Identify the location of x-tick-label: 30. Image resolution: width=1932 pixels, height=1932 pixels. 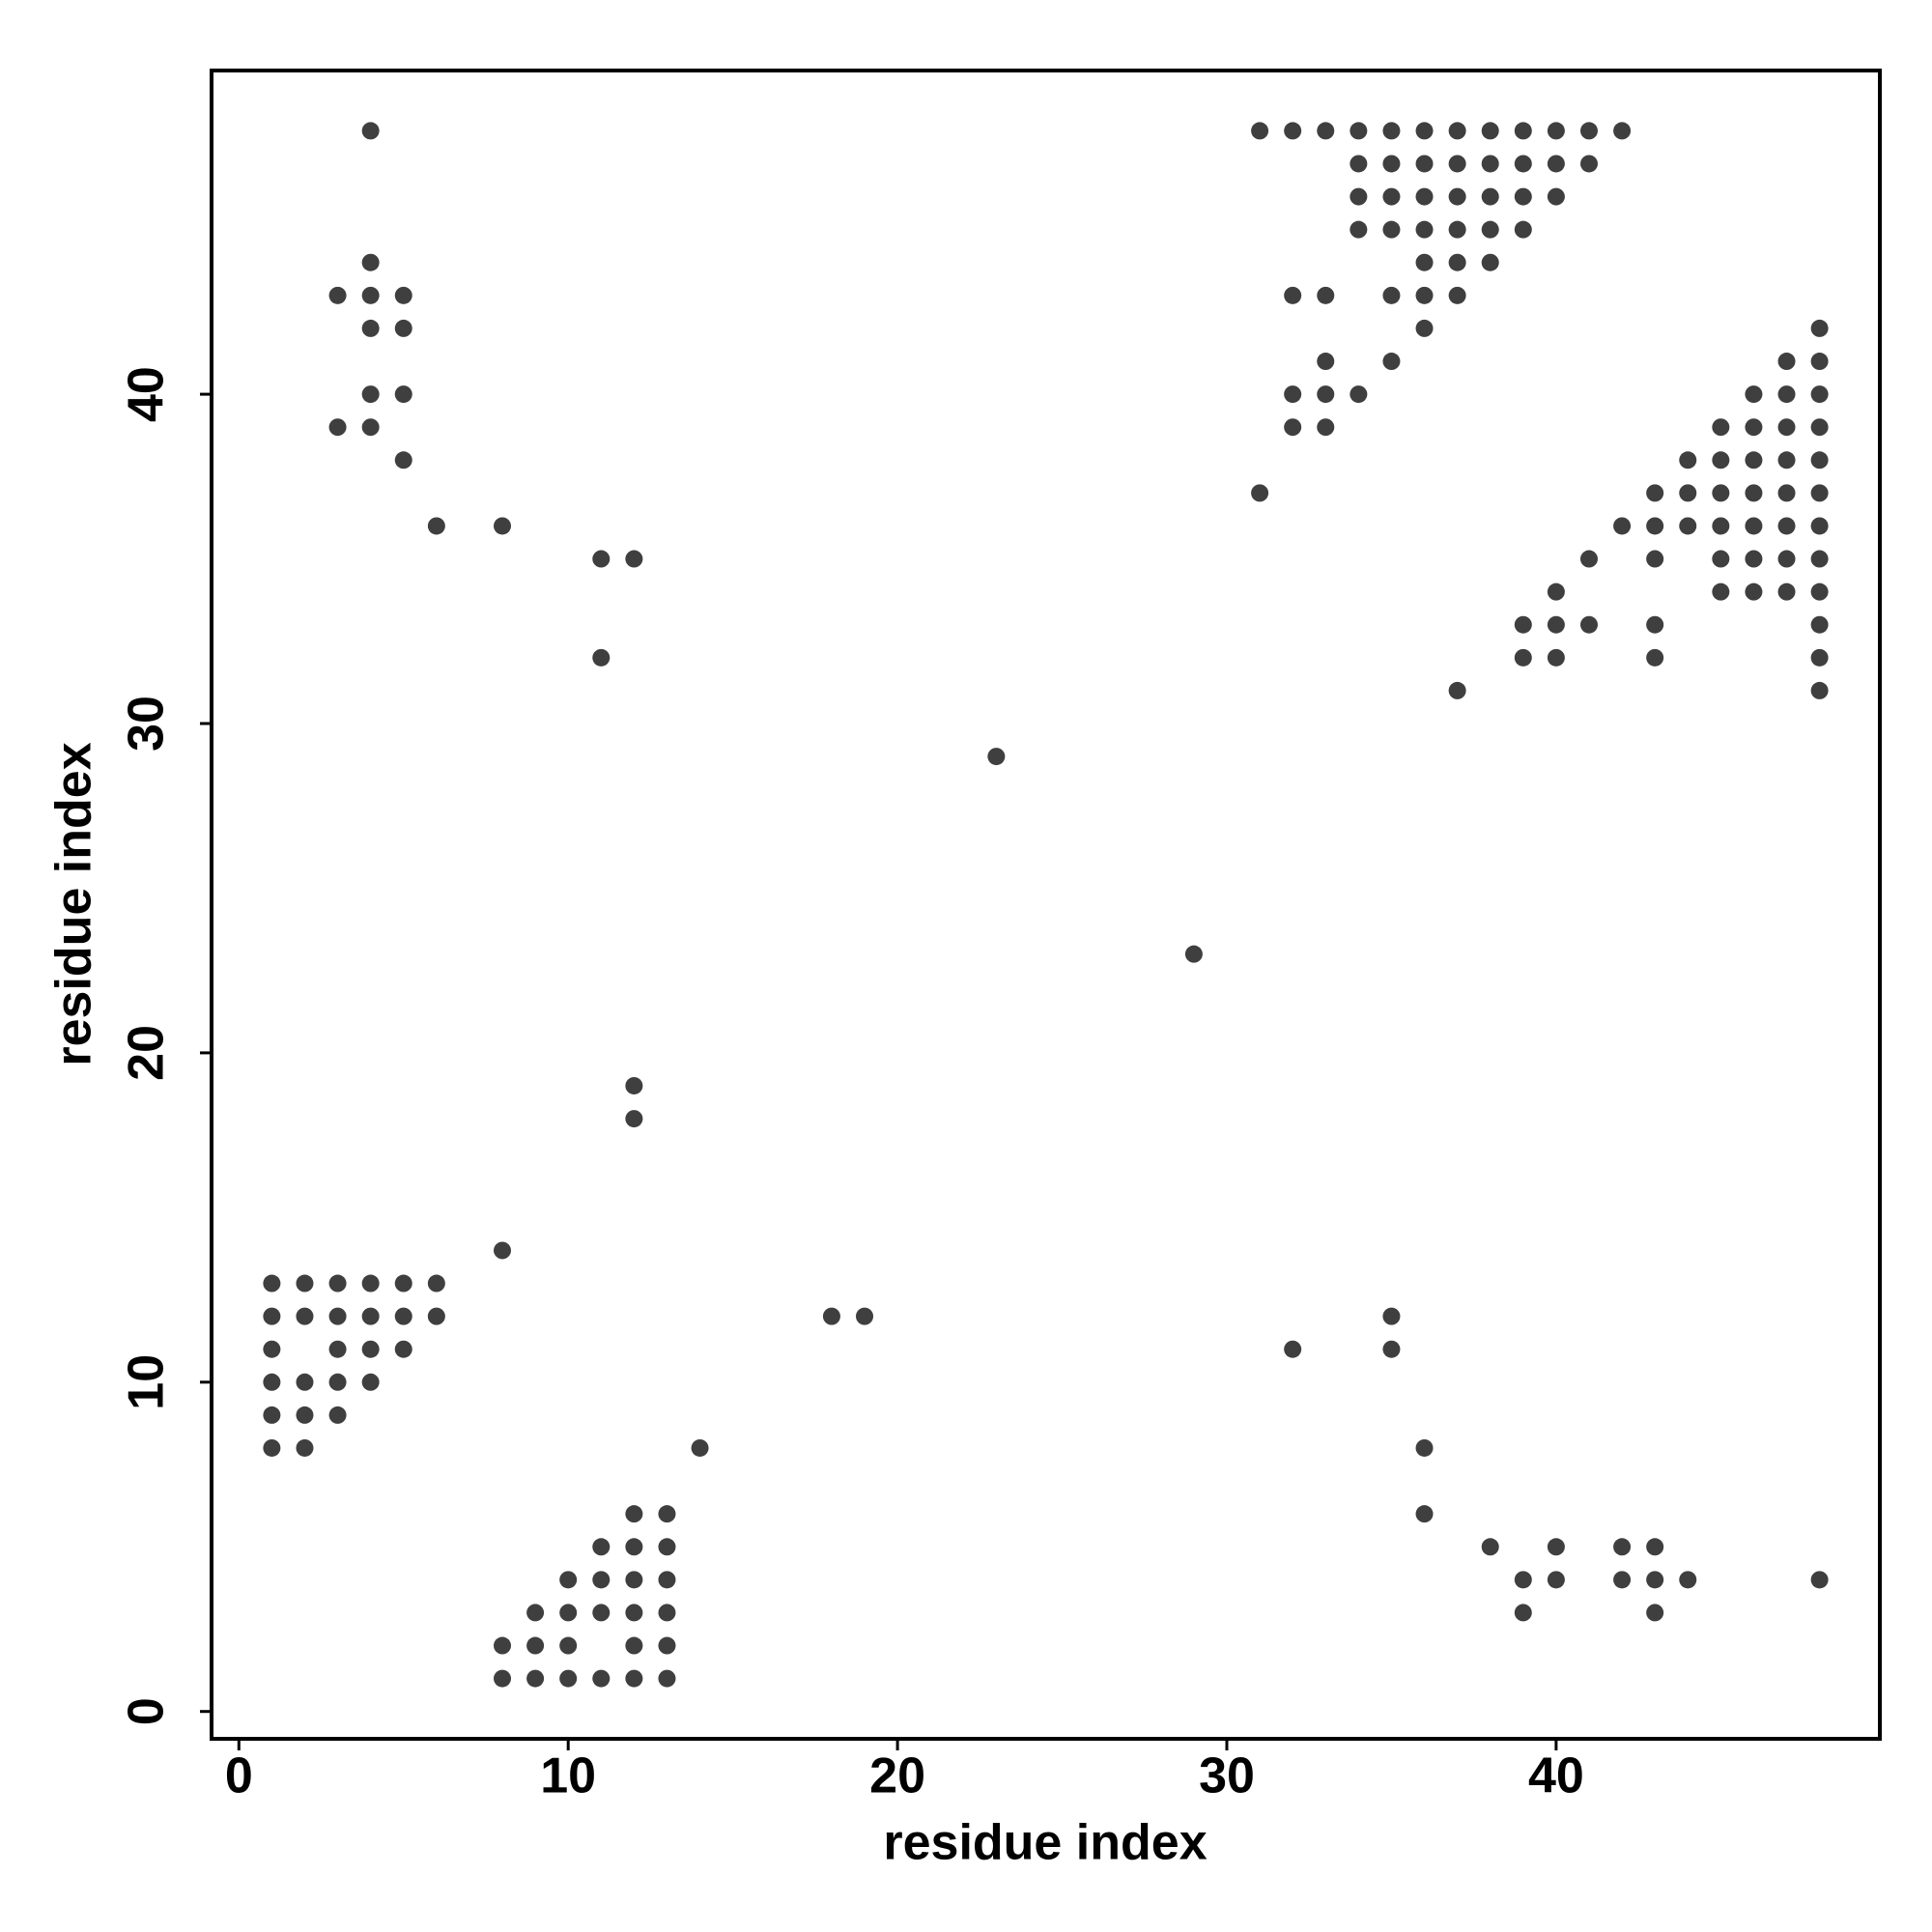
(1227, 1776).